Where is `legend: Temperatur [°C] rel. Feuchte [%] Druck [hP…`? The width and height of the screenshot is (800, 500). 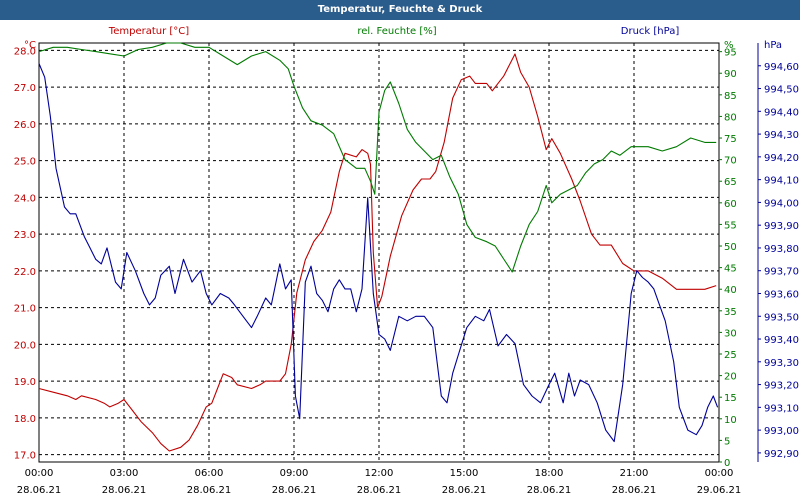 legend: Temperatur [°C] rel. Feuchte [%] Druck [hP… is located at coordinates (394, 31).